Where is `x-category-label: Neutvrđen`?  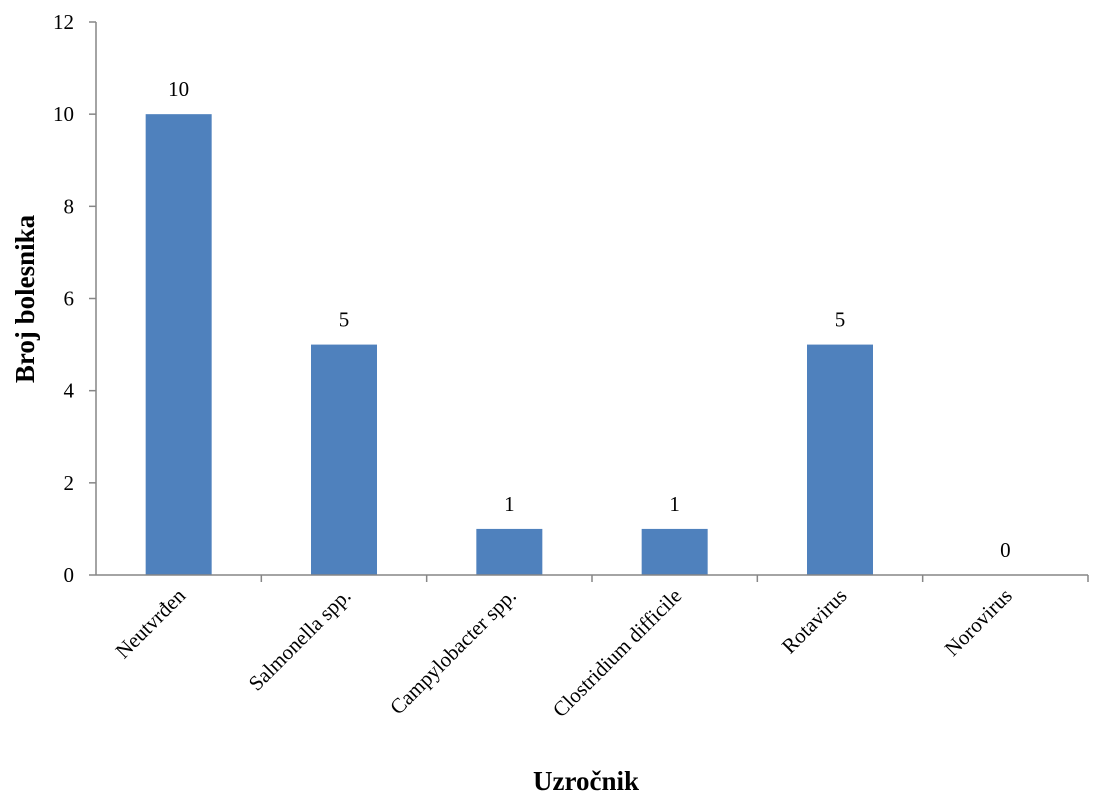 x-category-label: Neutvrđen is located at coordinates (151, 623).